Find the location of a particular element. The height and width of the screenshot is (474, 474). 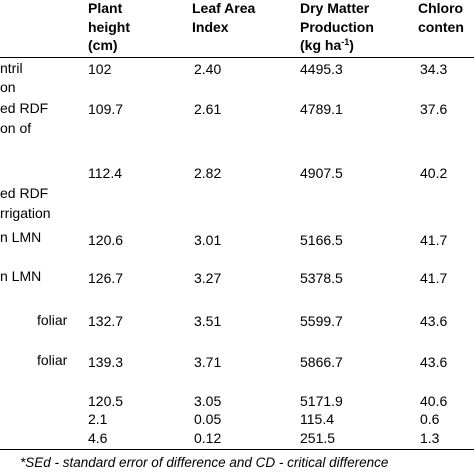

cell: 132.7 is located at coordinates (106, 321).